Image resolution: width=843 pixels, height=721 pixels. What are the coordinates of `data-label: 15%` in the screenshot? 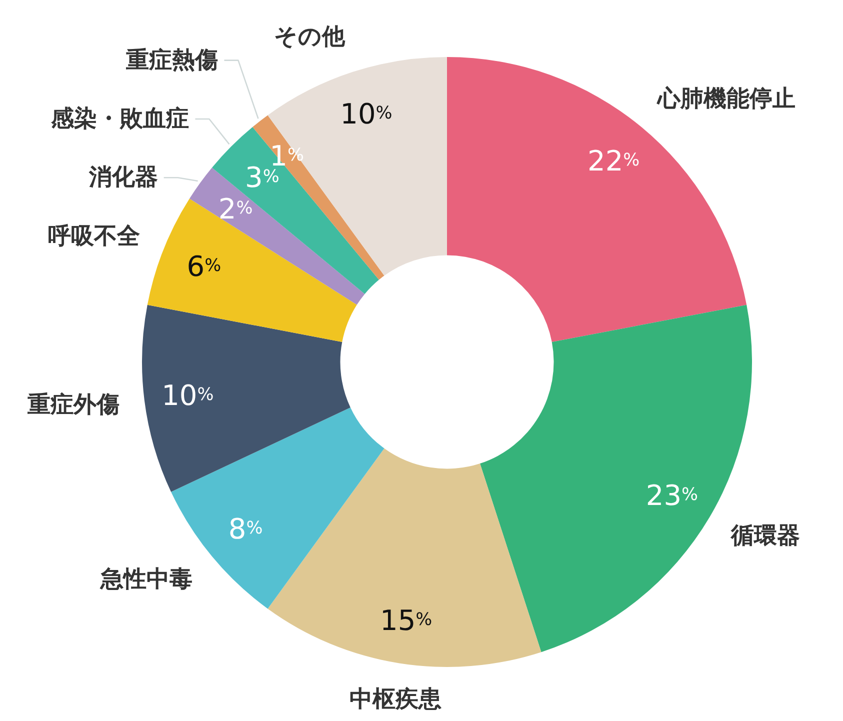 It's located at (406, 620).